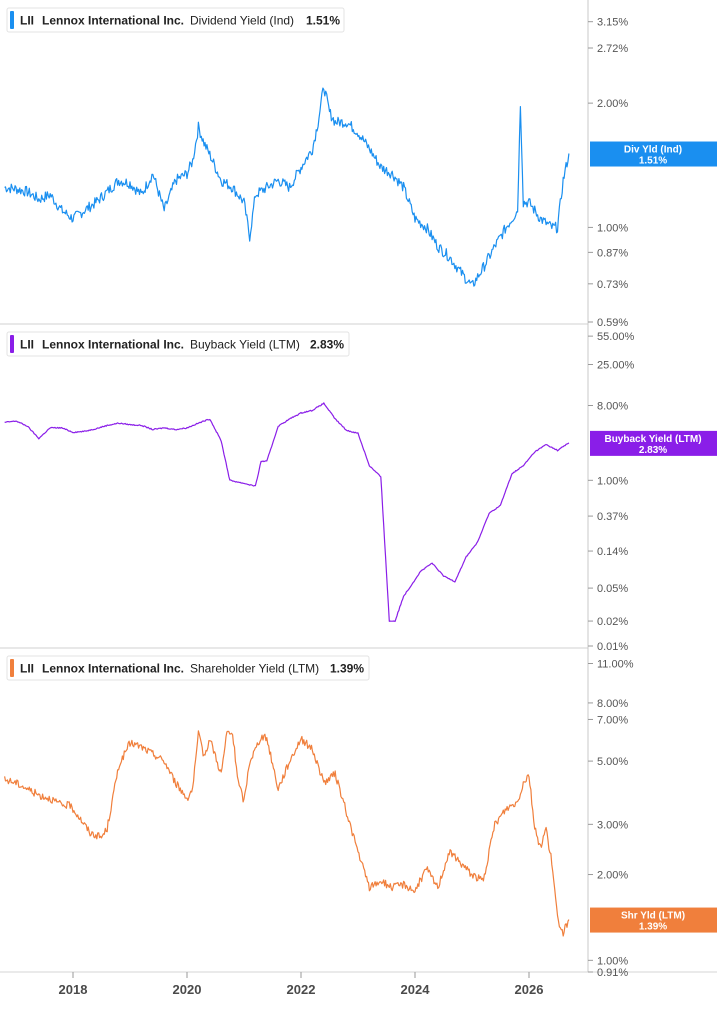 Image resolution: width=717 pixels, height=1010 pixels. I want to click on y-tick-label: 0.02%, so click(612, 622).